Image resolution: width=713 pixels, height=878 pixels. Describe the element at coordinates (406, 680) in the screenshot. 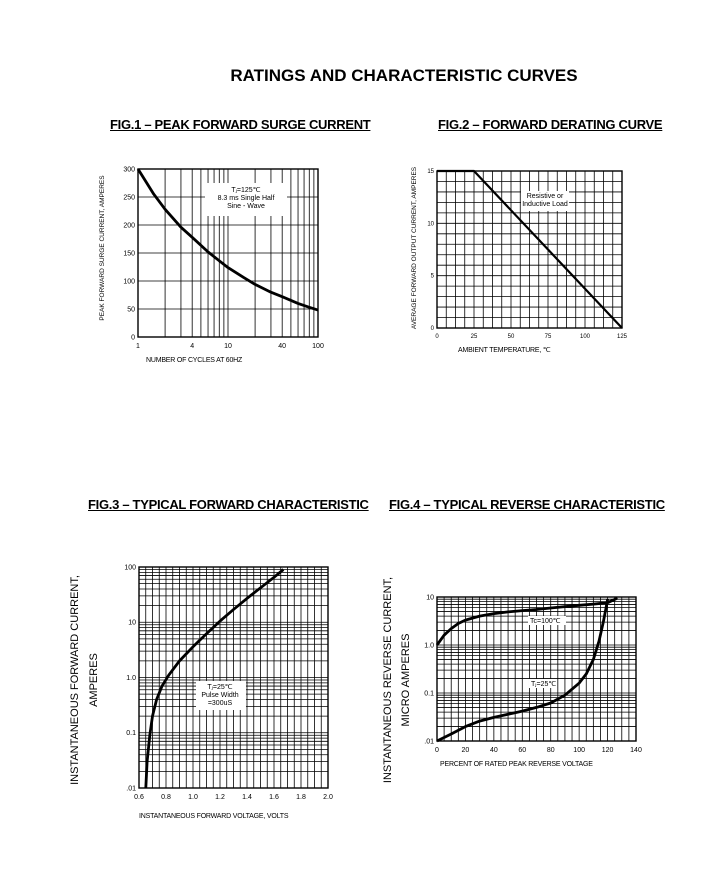

I see `fig4-ylabel: MICRO AMPERES` at that location.